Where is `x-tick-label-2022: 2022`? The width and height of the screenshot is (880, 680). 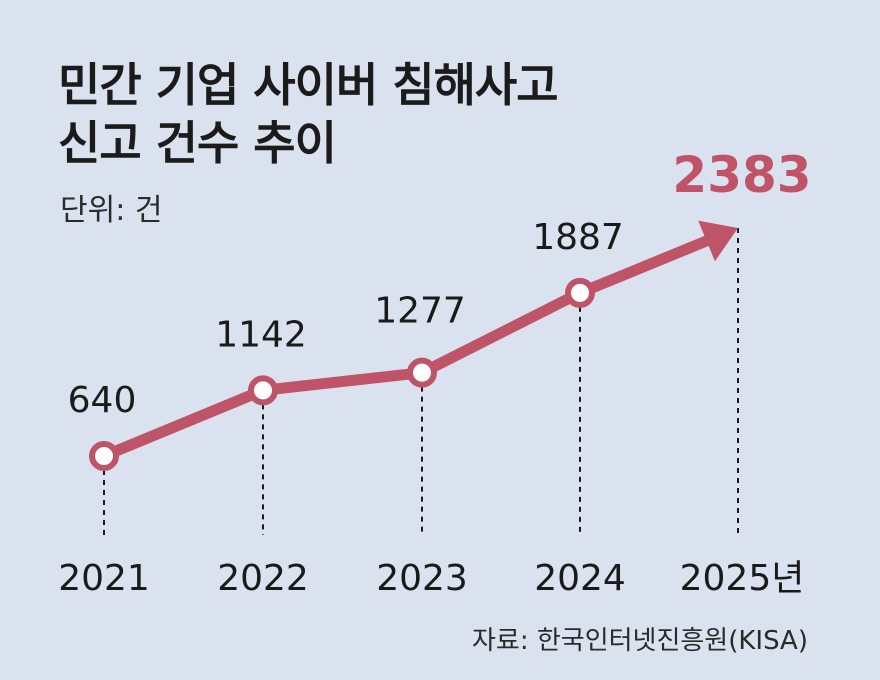 x-tick-label-2022: 2022 is located at coordinates (263, 578).